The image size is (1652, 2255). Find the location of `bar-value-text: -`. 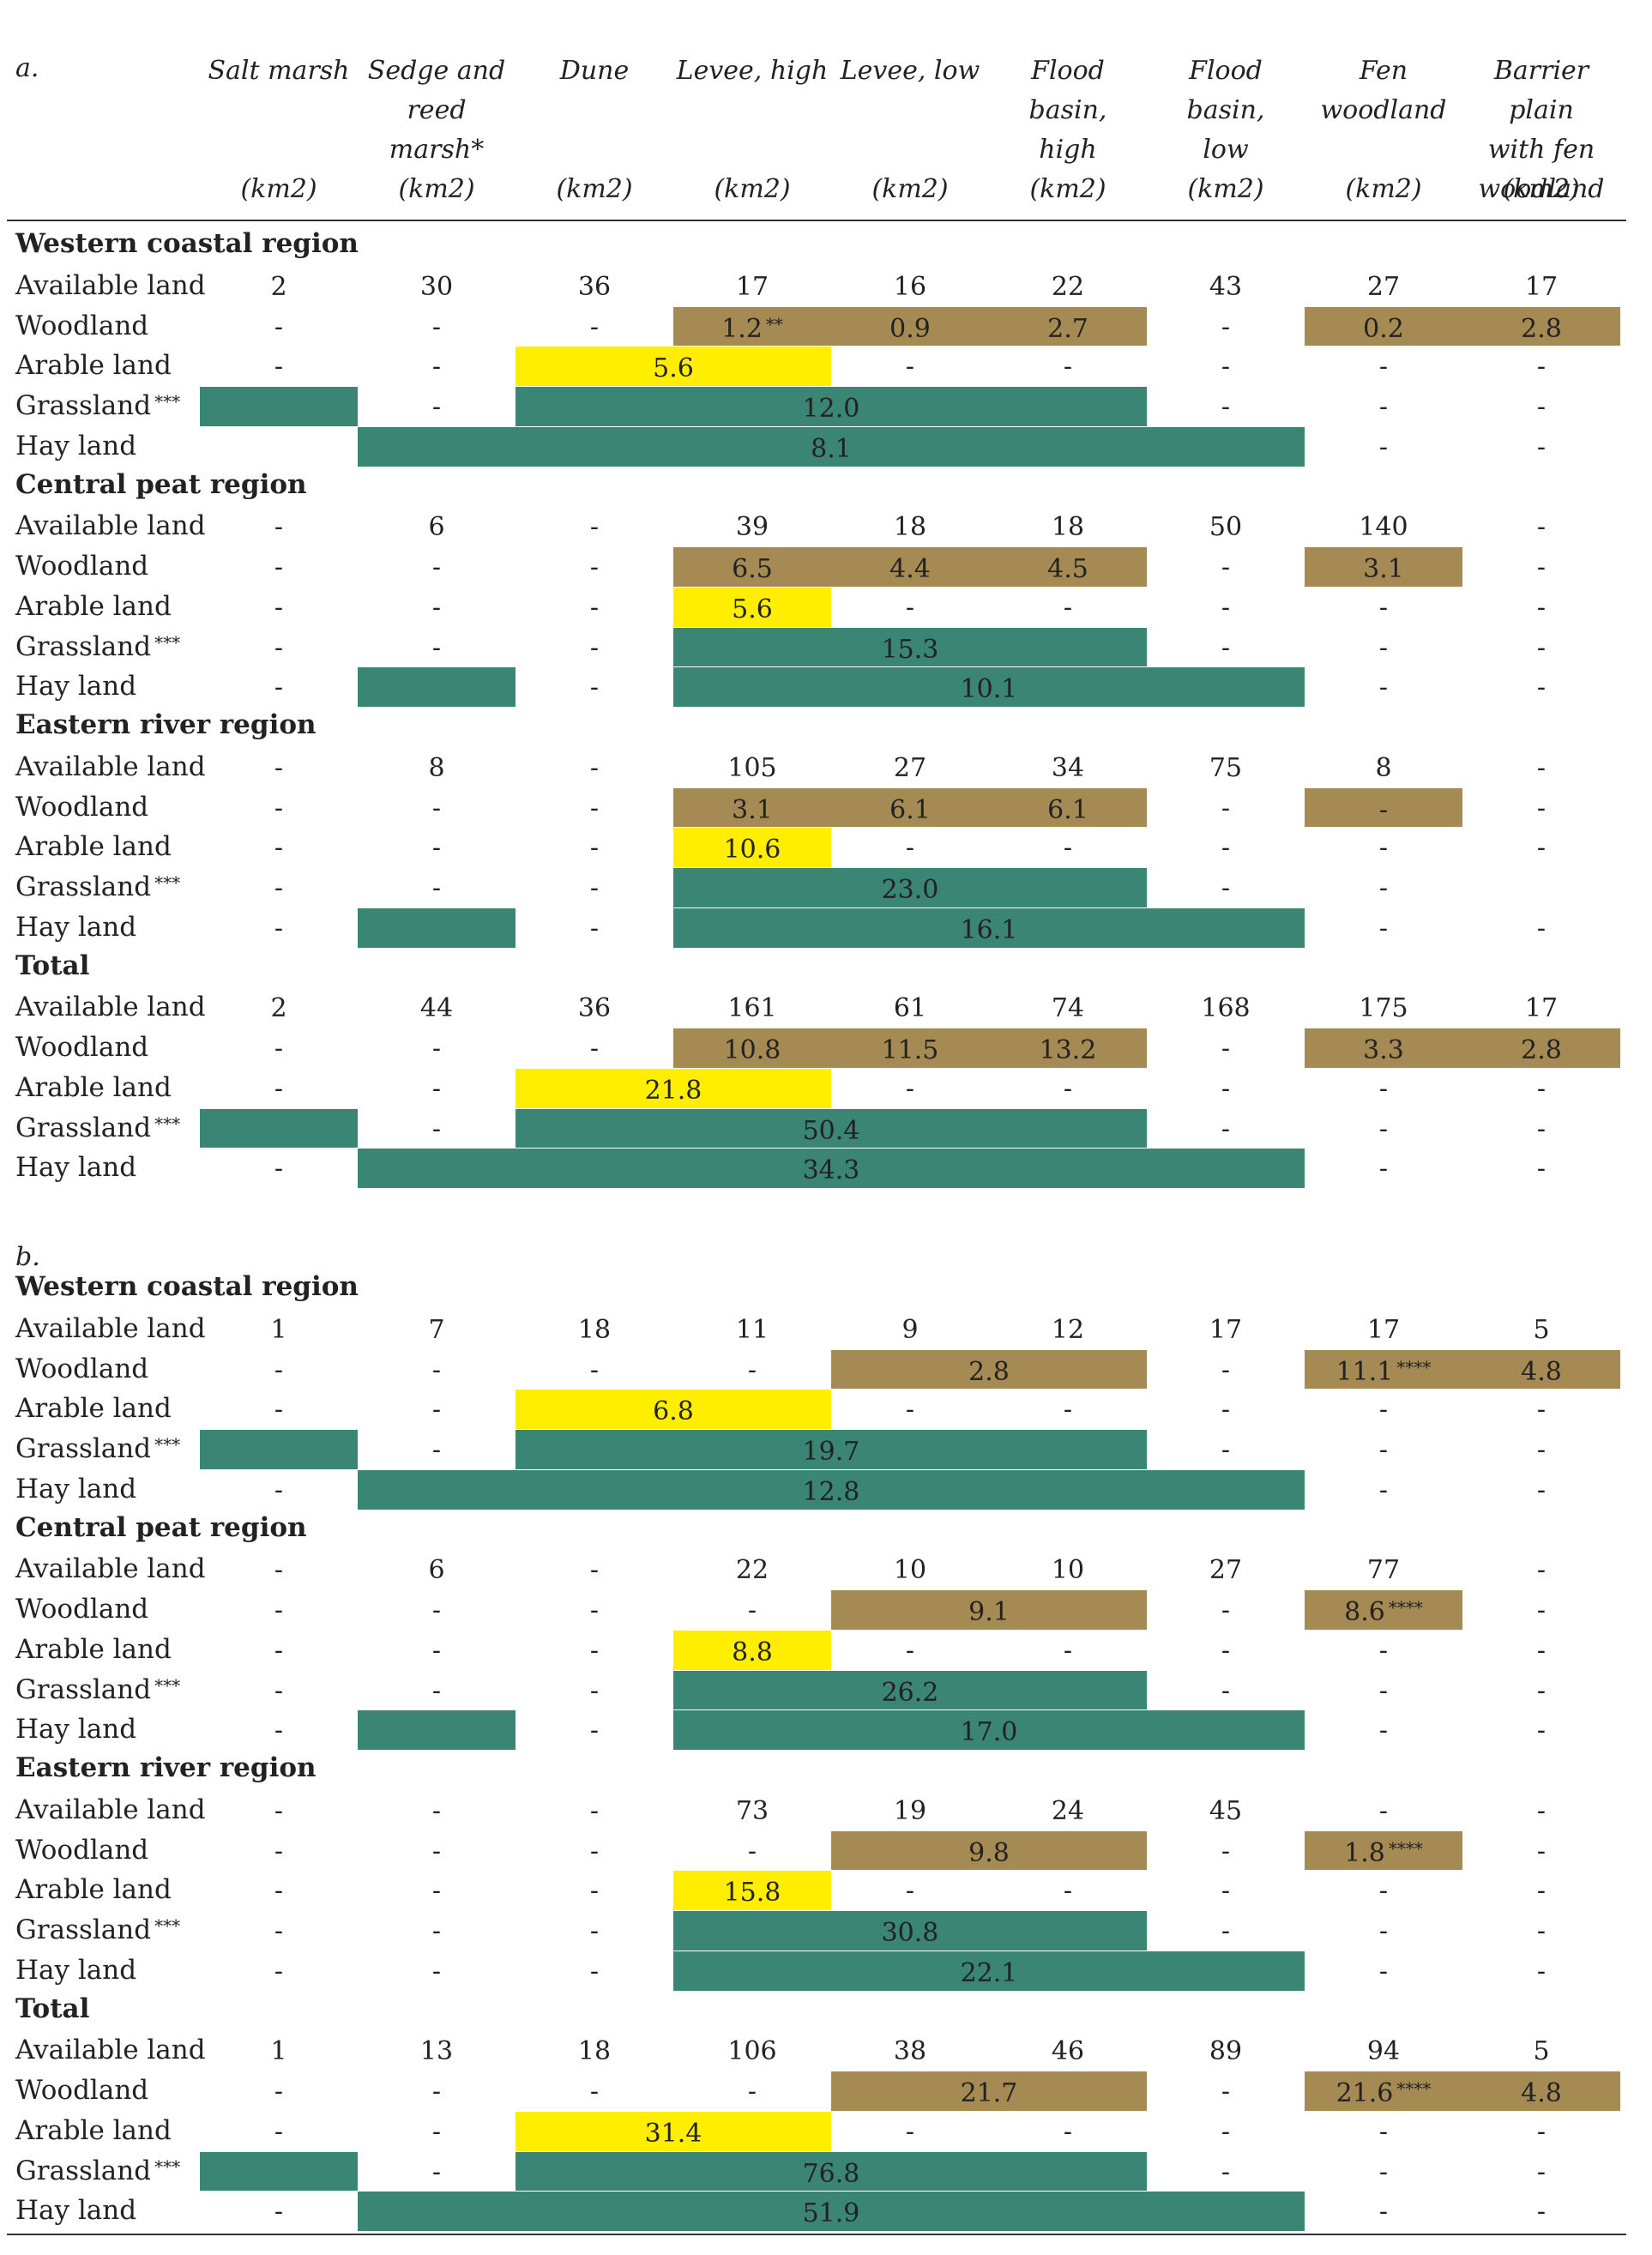

bar-value-text: - is located at coordinates (1383, 809).